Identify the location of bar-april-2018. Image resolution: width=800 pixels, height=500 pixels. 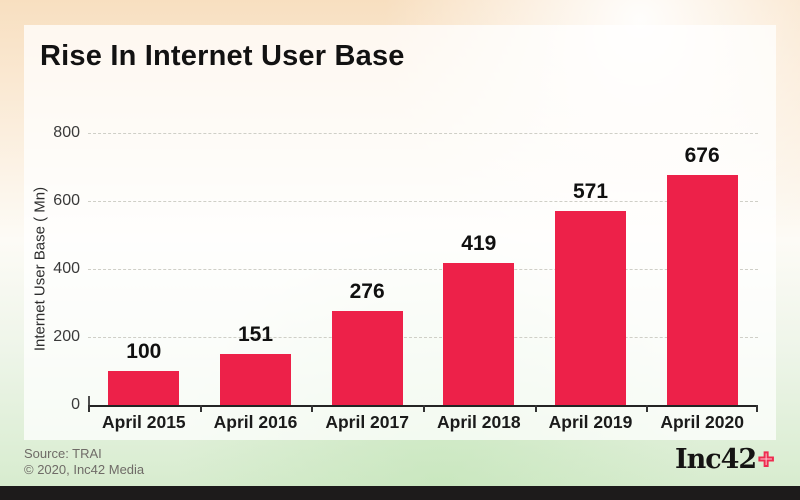
(479, 333).